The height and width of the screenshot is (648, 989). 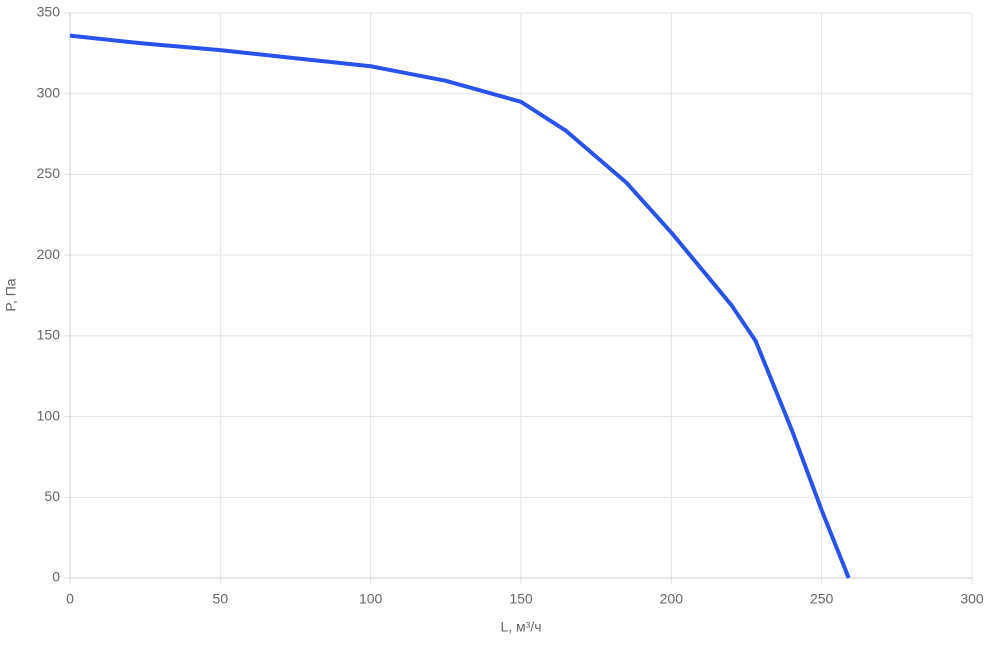 I want to click on y-tick-label: 250, so click(x=49, y=173).